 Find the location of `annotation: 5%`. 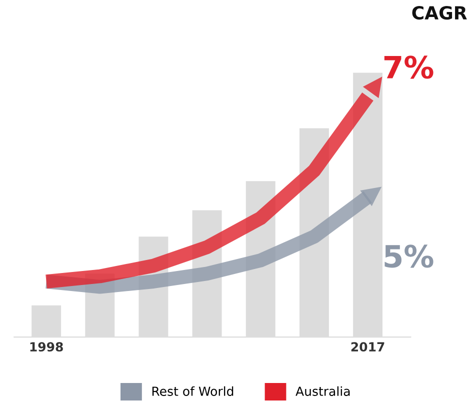

annotation: 5% is located at coordinates (409, 256).